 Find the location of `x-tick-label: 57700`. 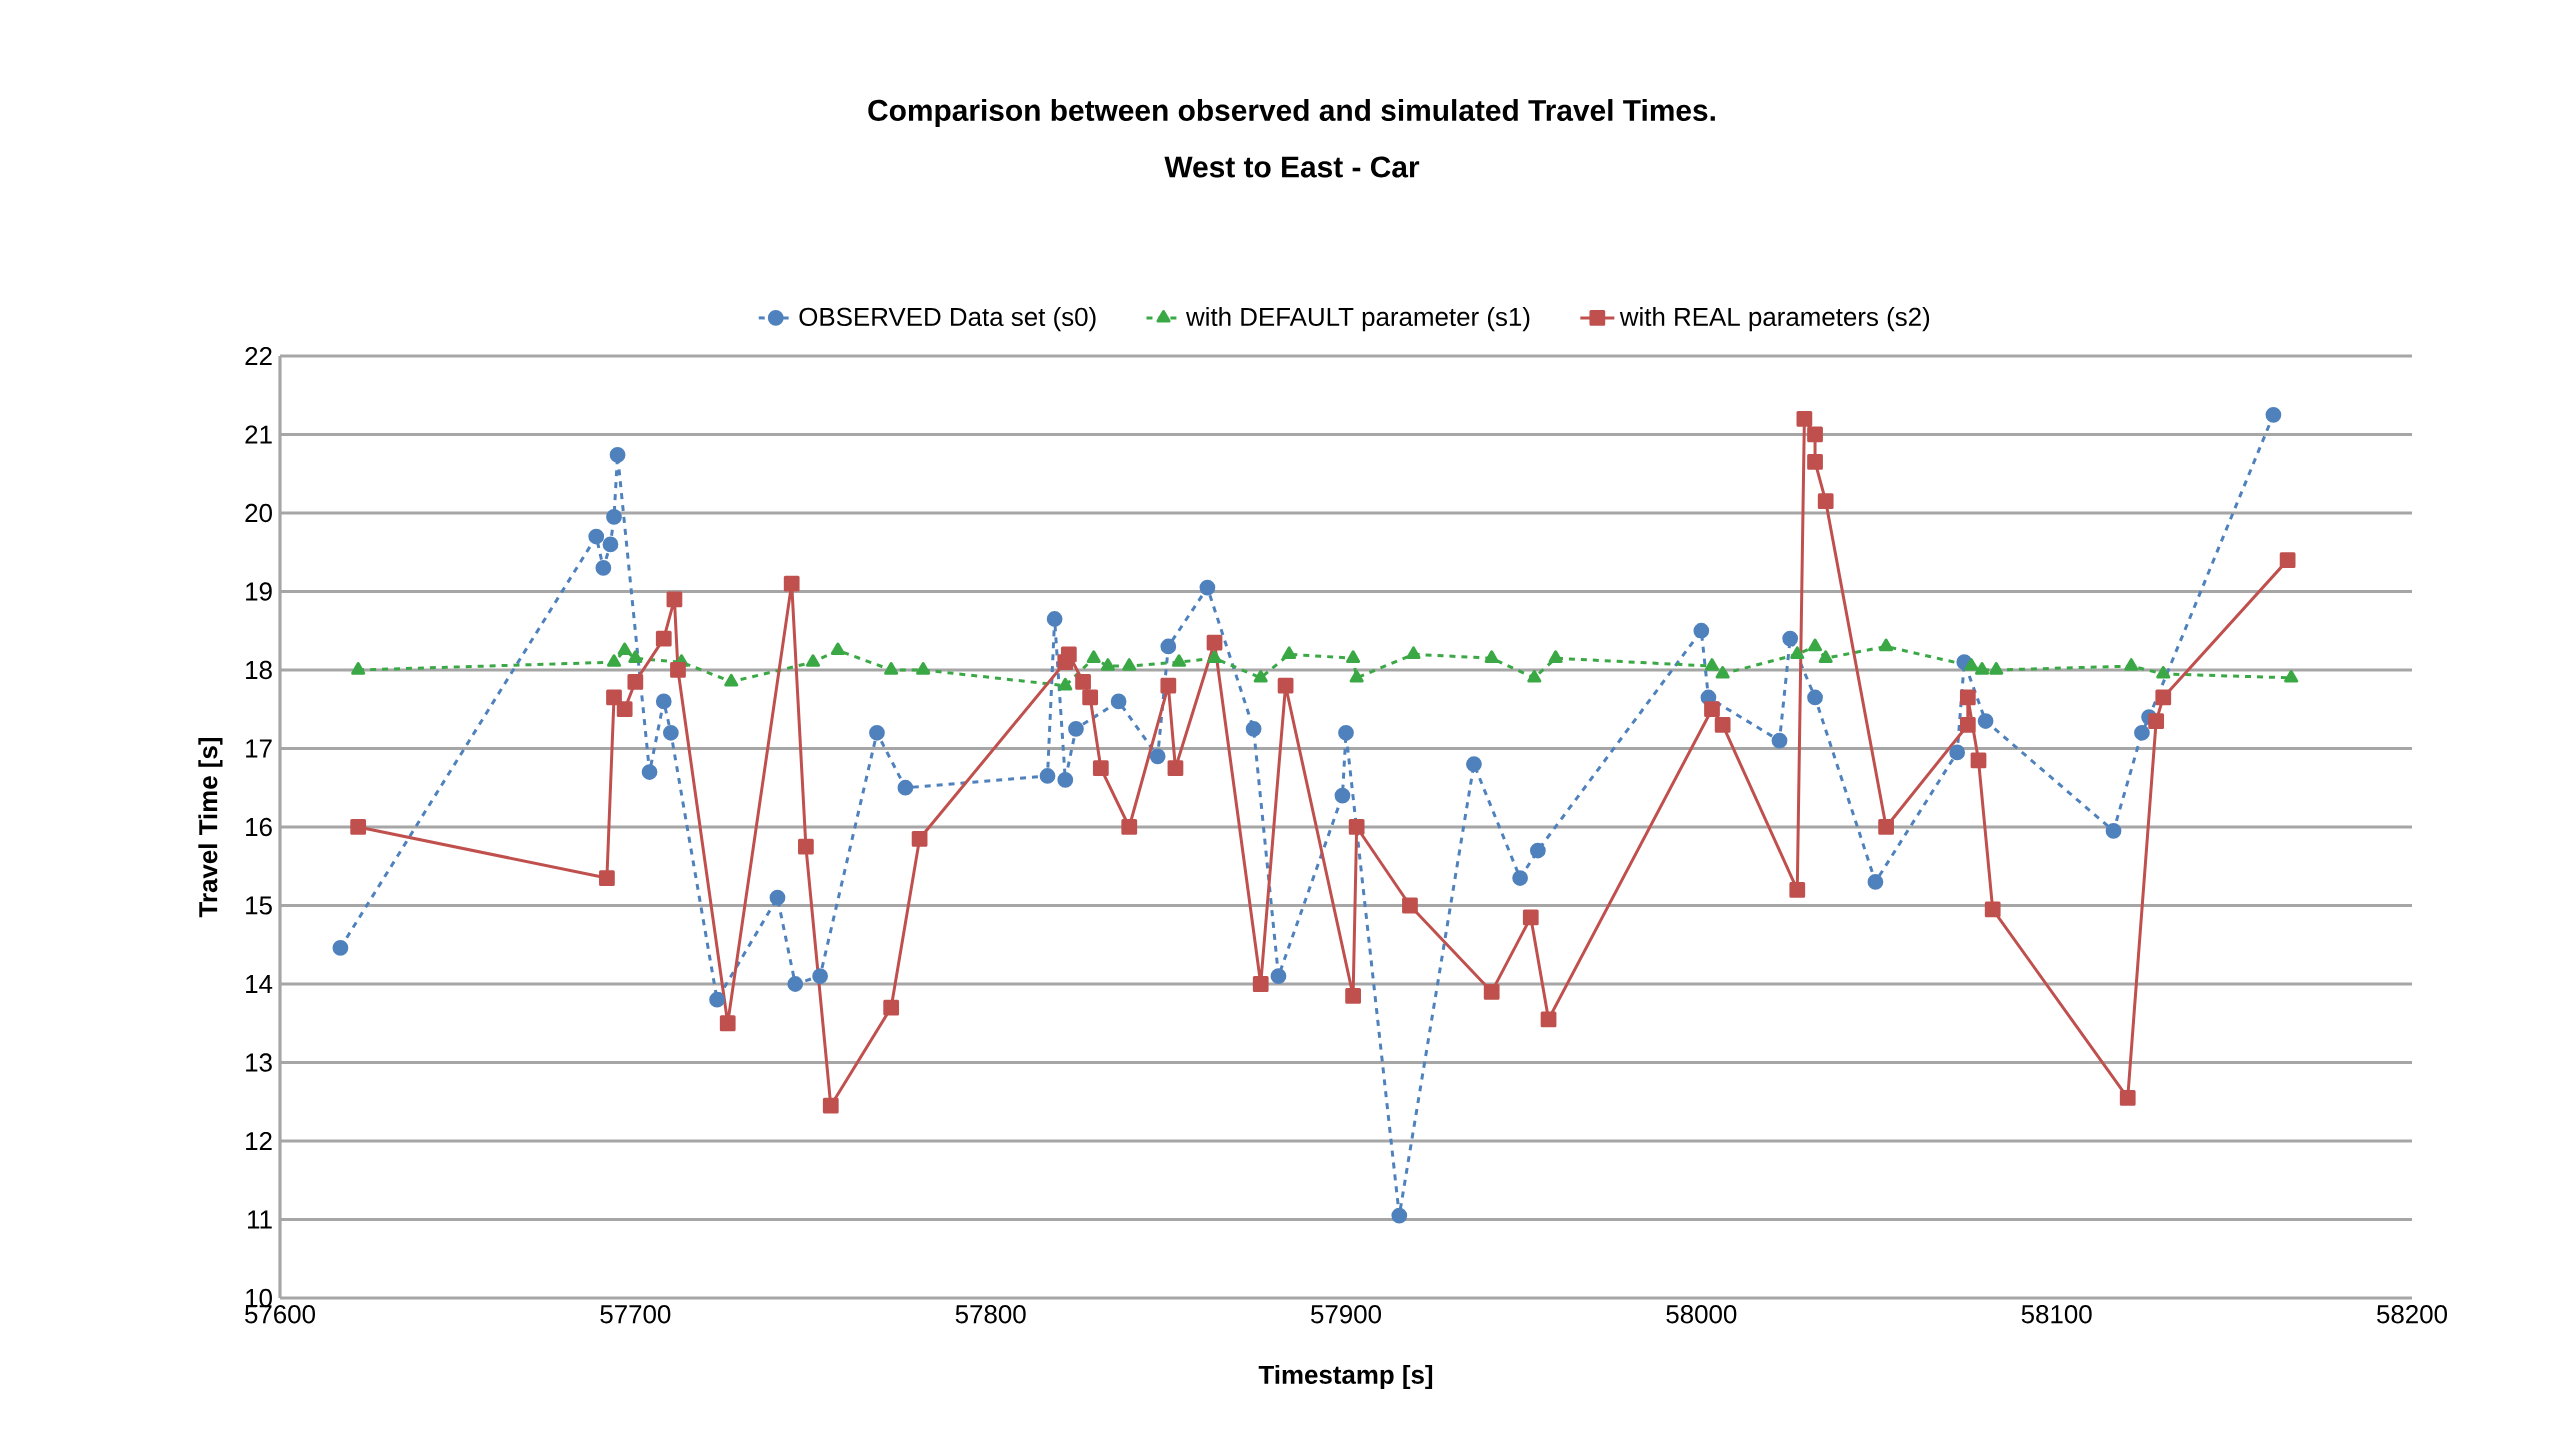

x-tick-label: 57700 is located at coordinates (635, 1314).